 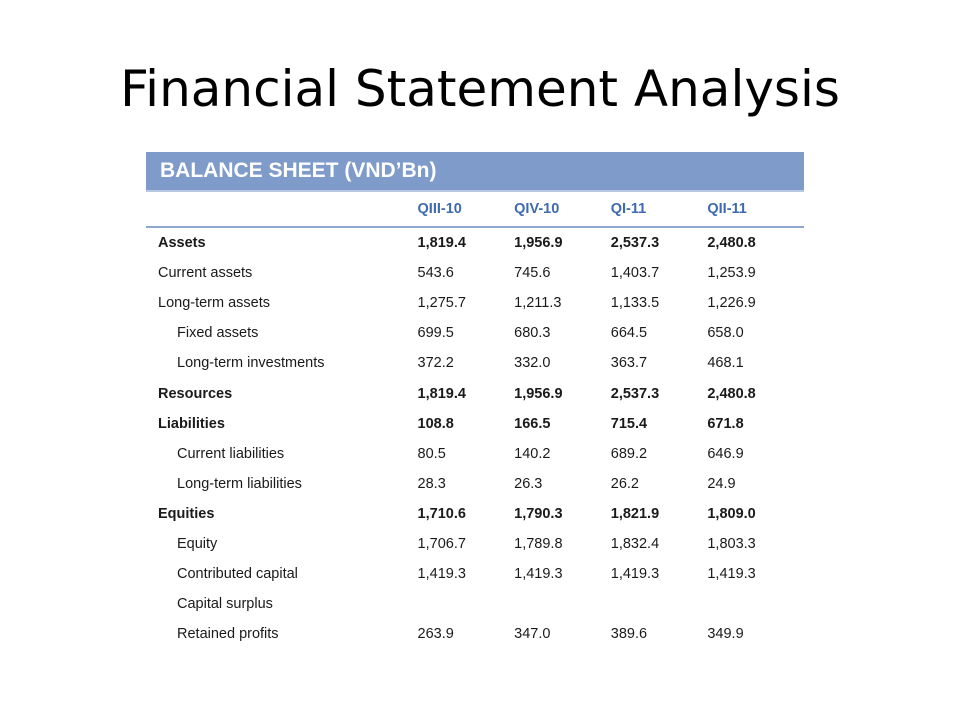 I want to click on row-label: Fixed assets, so click(x=218, y=333).